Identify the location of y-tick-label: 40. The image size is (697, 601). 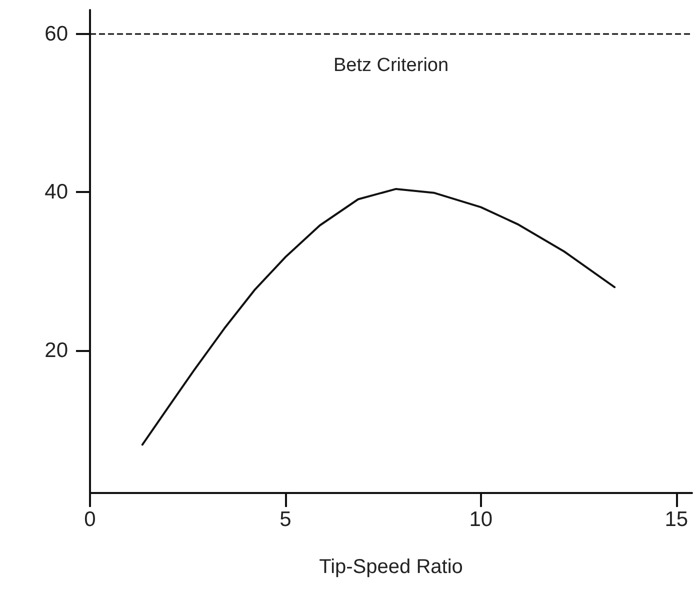
(56, 192).